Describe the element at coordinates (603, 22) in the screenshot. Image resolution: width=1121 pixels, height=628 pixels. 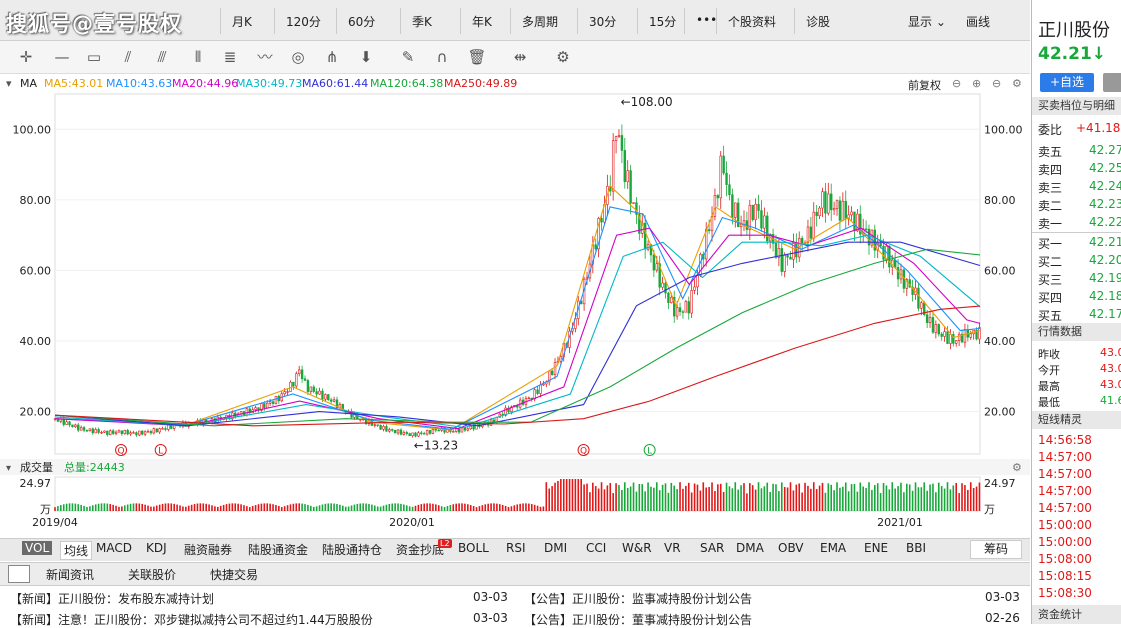
I see `toolbar-item: 30分` at that location.